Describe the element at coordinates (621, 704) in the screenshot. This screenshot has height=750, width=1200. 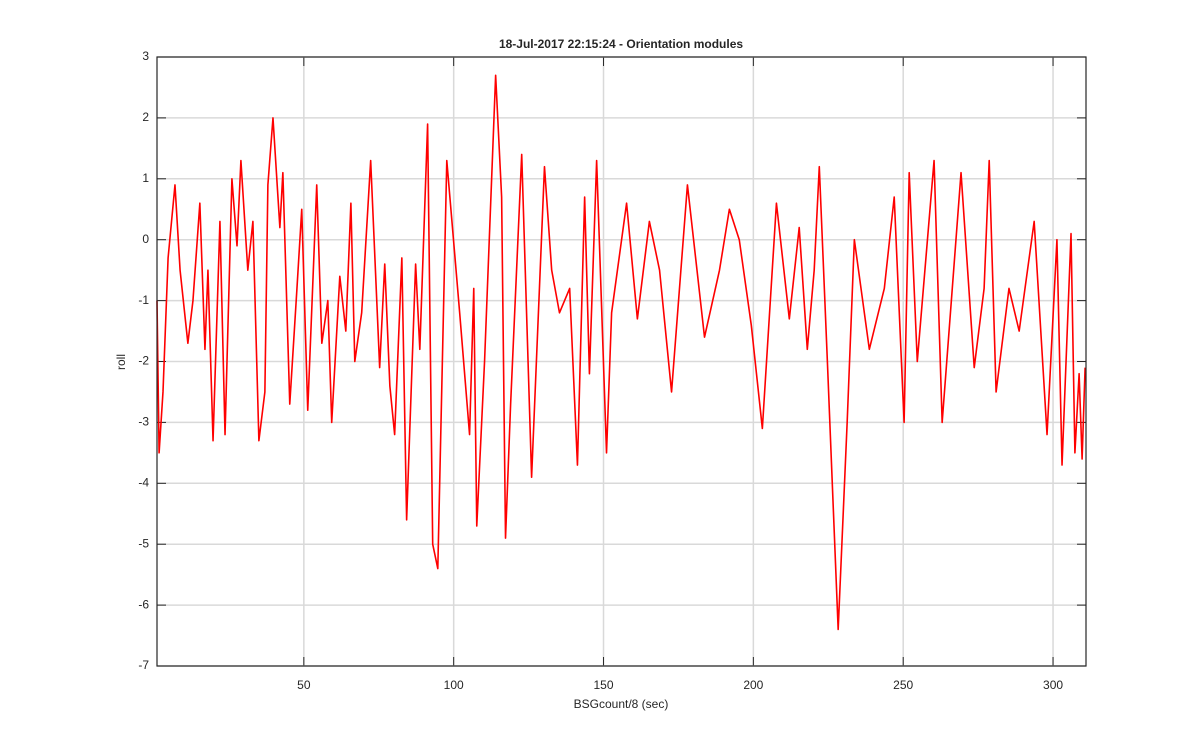
I see `x-axis-label: BSGcount/8 (sec)` at that location.